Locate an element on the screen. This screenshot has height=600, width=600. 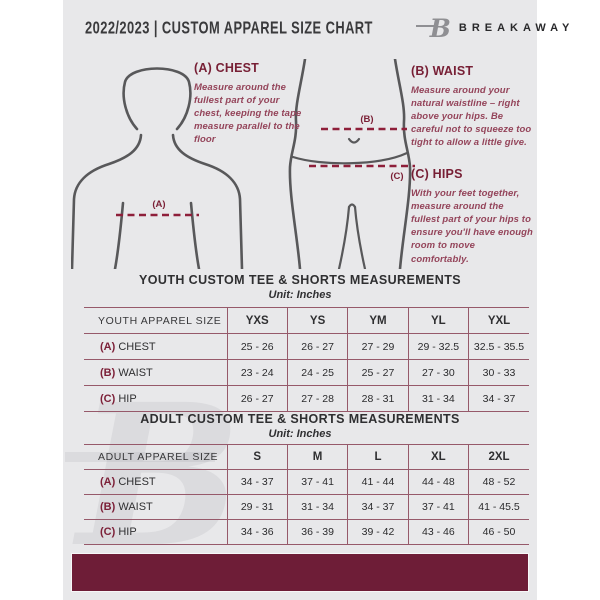
brand-lockup: B BREAKAWAY is located at coordinates (495, 28).